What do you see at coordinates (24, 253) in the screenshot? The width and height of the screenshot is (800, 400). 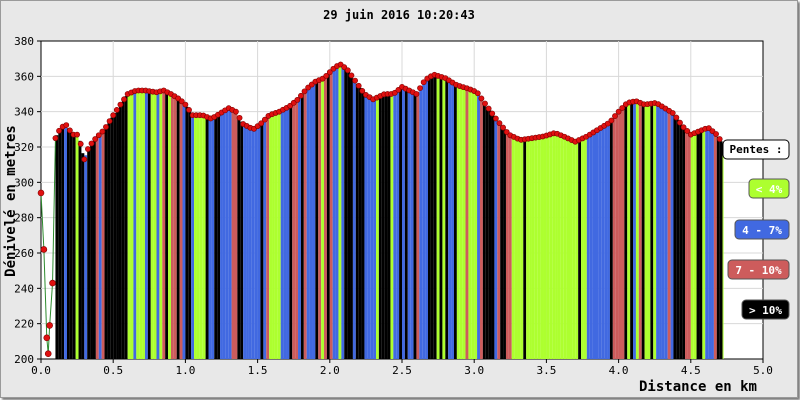 I see `y-tick-label: 260` at bounding box center [24, 253].